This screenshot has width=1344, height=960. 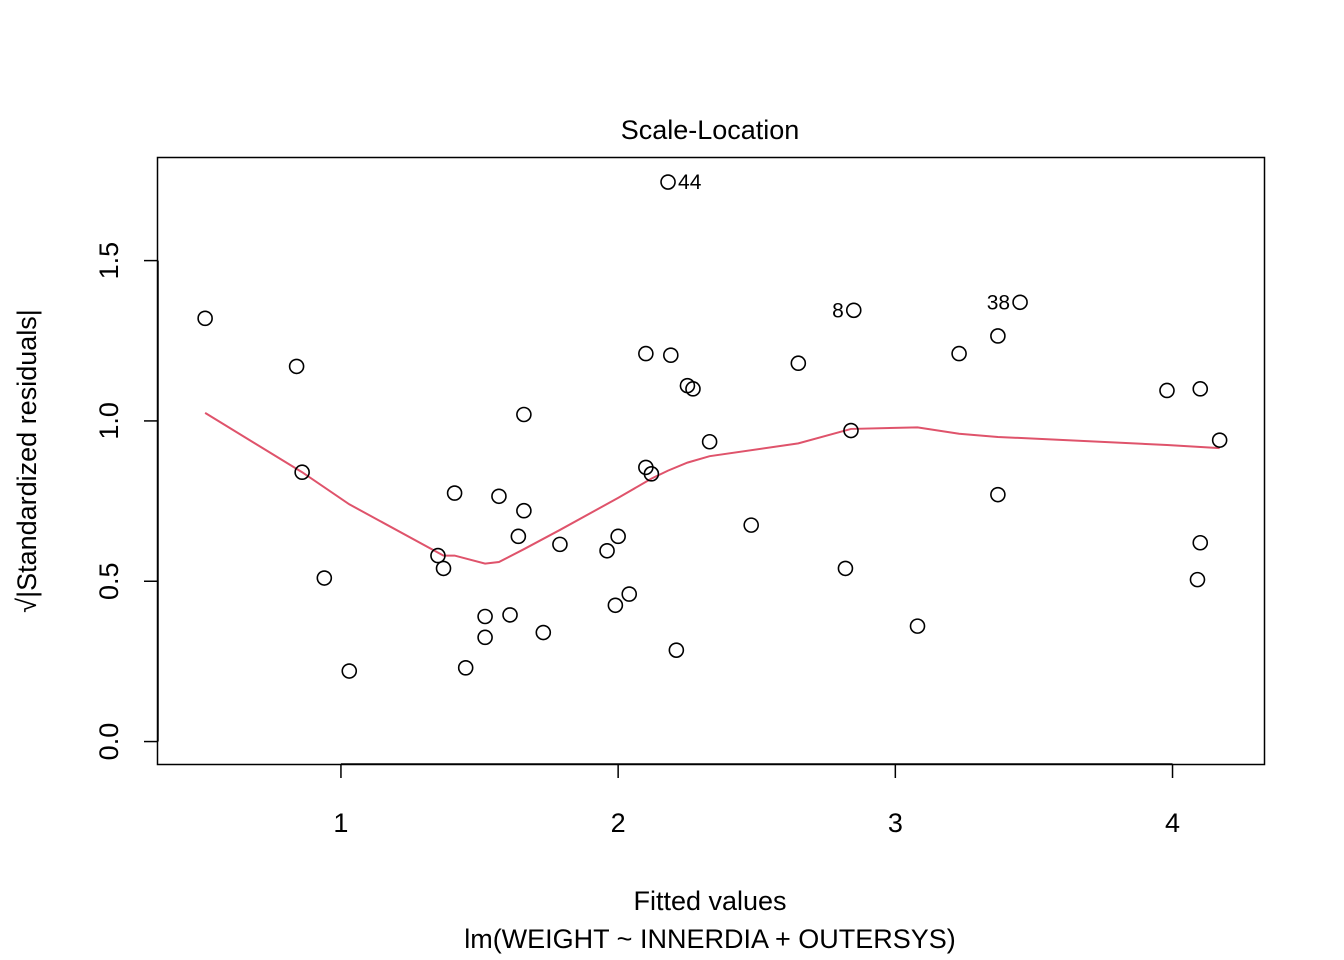 I want to click on x-axis: 1 2 3 4, so click(x=756, y=800).